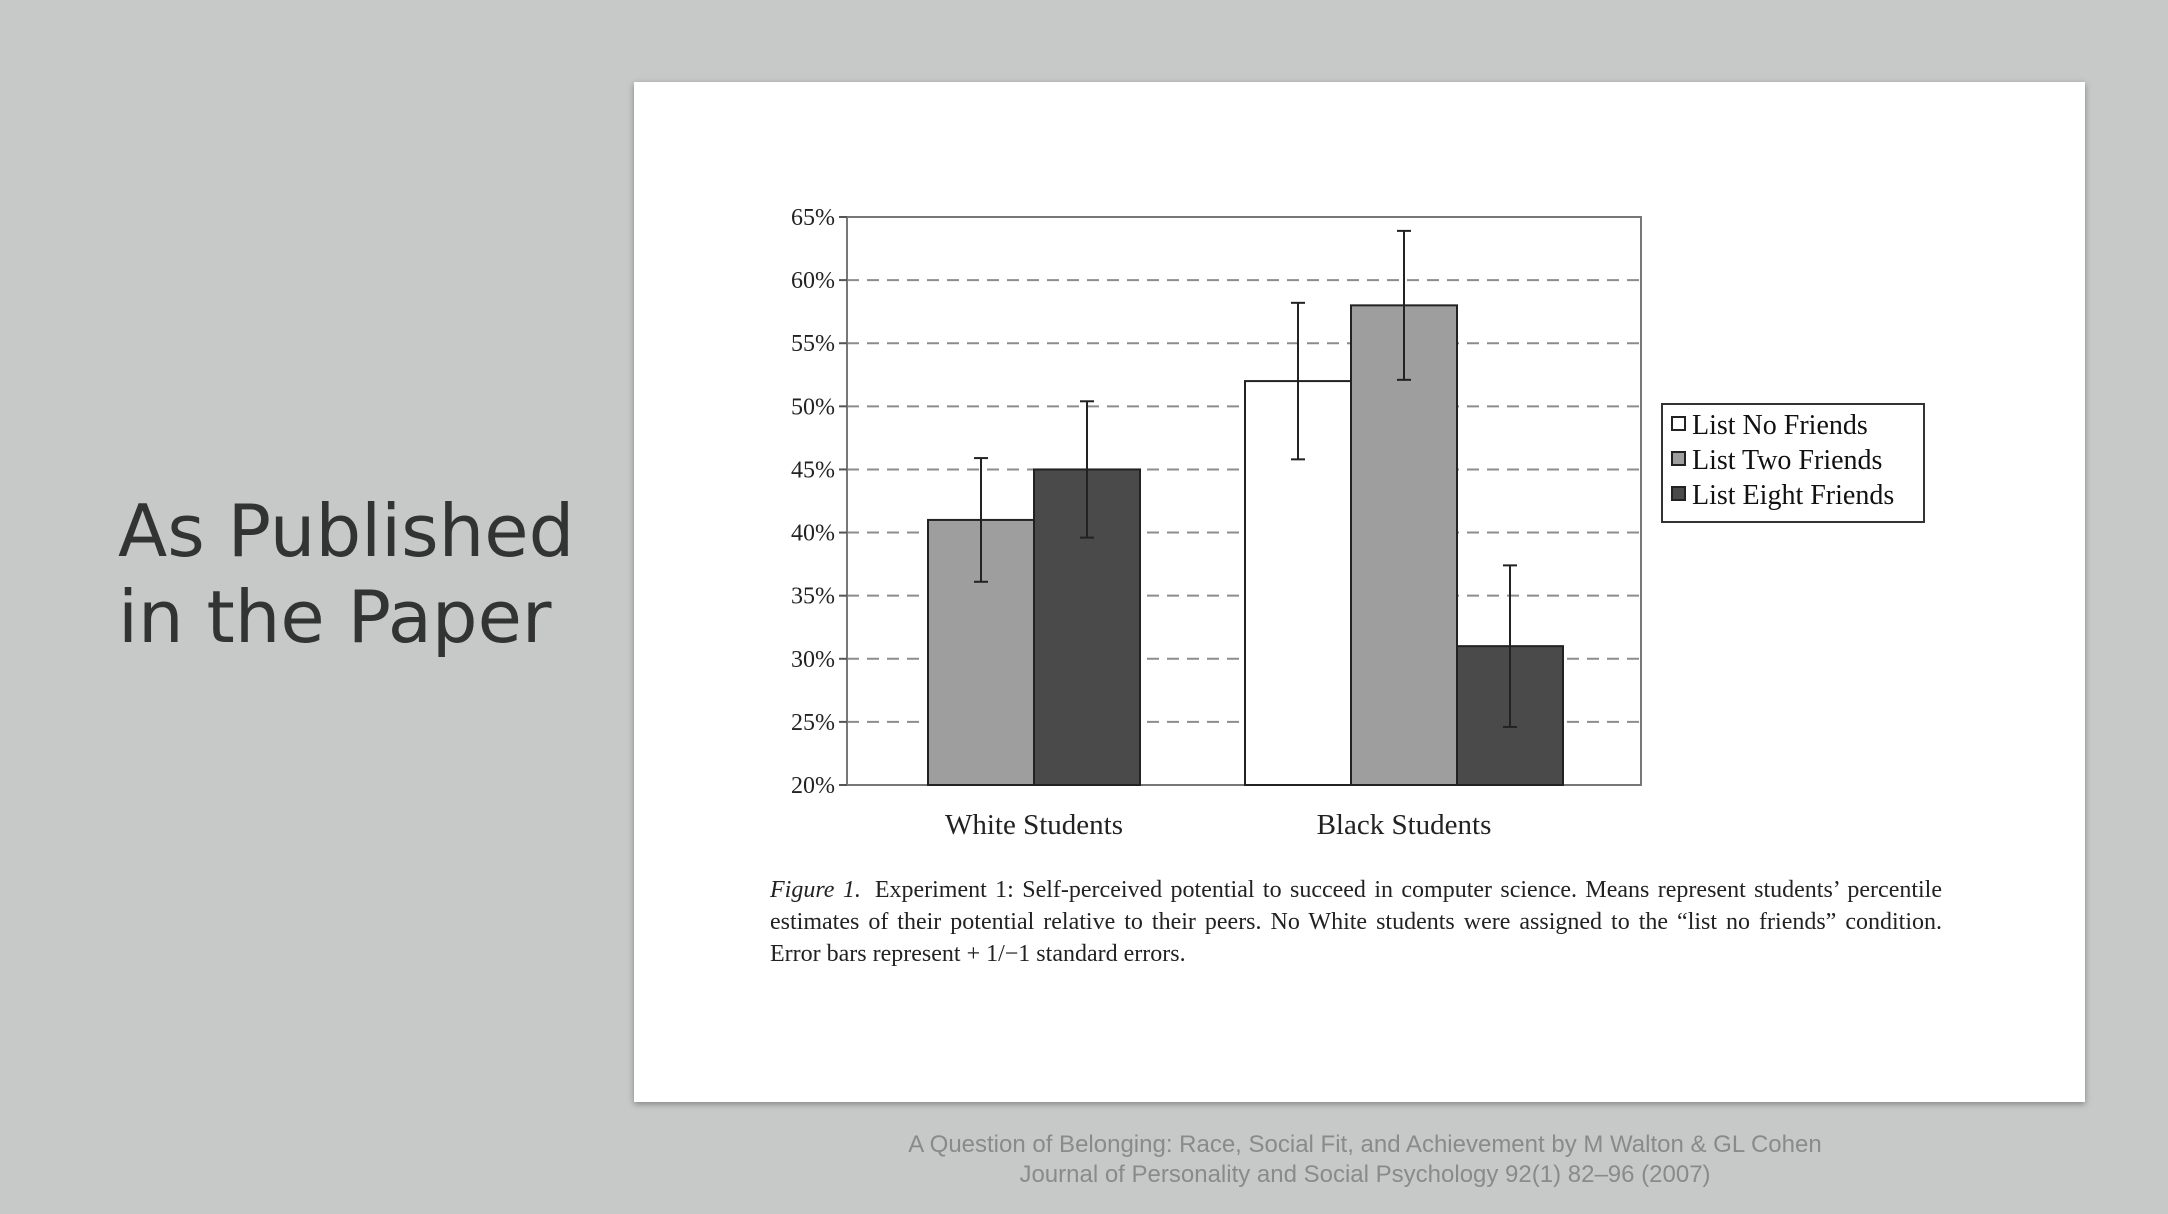  What do you see at coordinates (813, 470) in the screenshot?
I see `y-tick-label: 45%` at bounding box center [813, 470].